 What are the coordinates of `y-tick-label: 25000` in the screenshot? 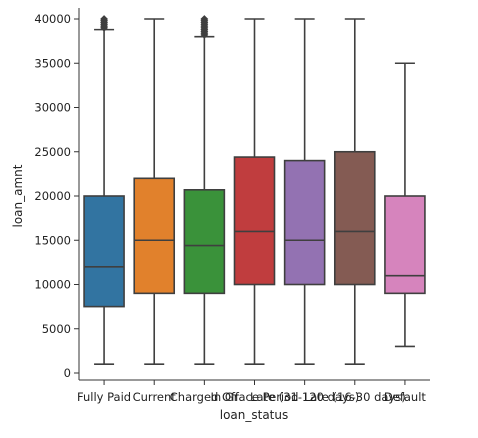 It's located at (52, 152).